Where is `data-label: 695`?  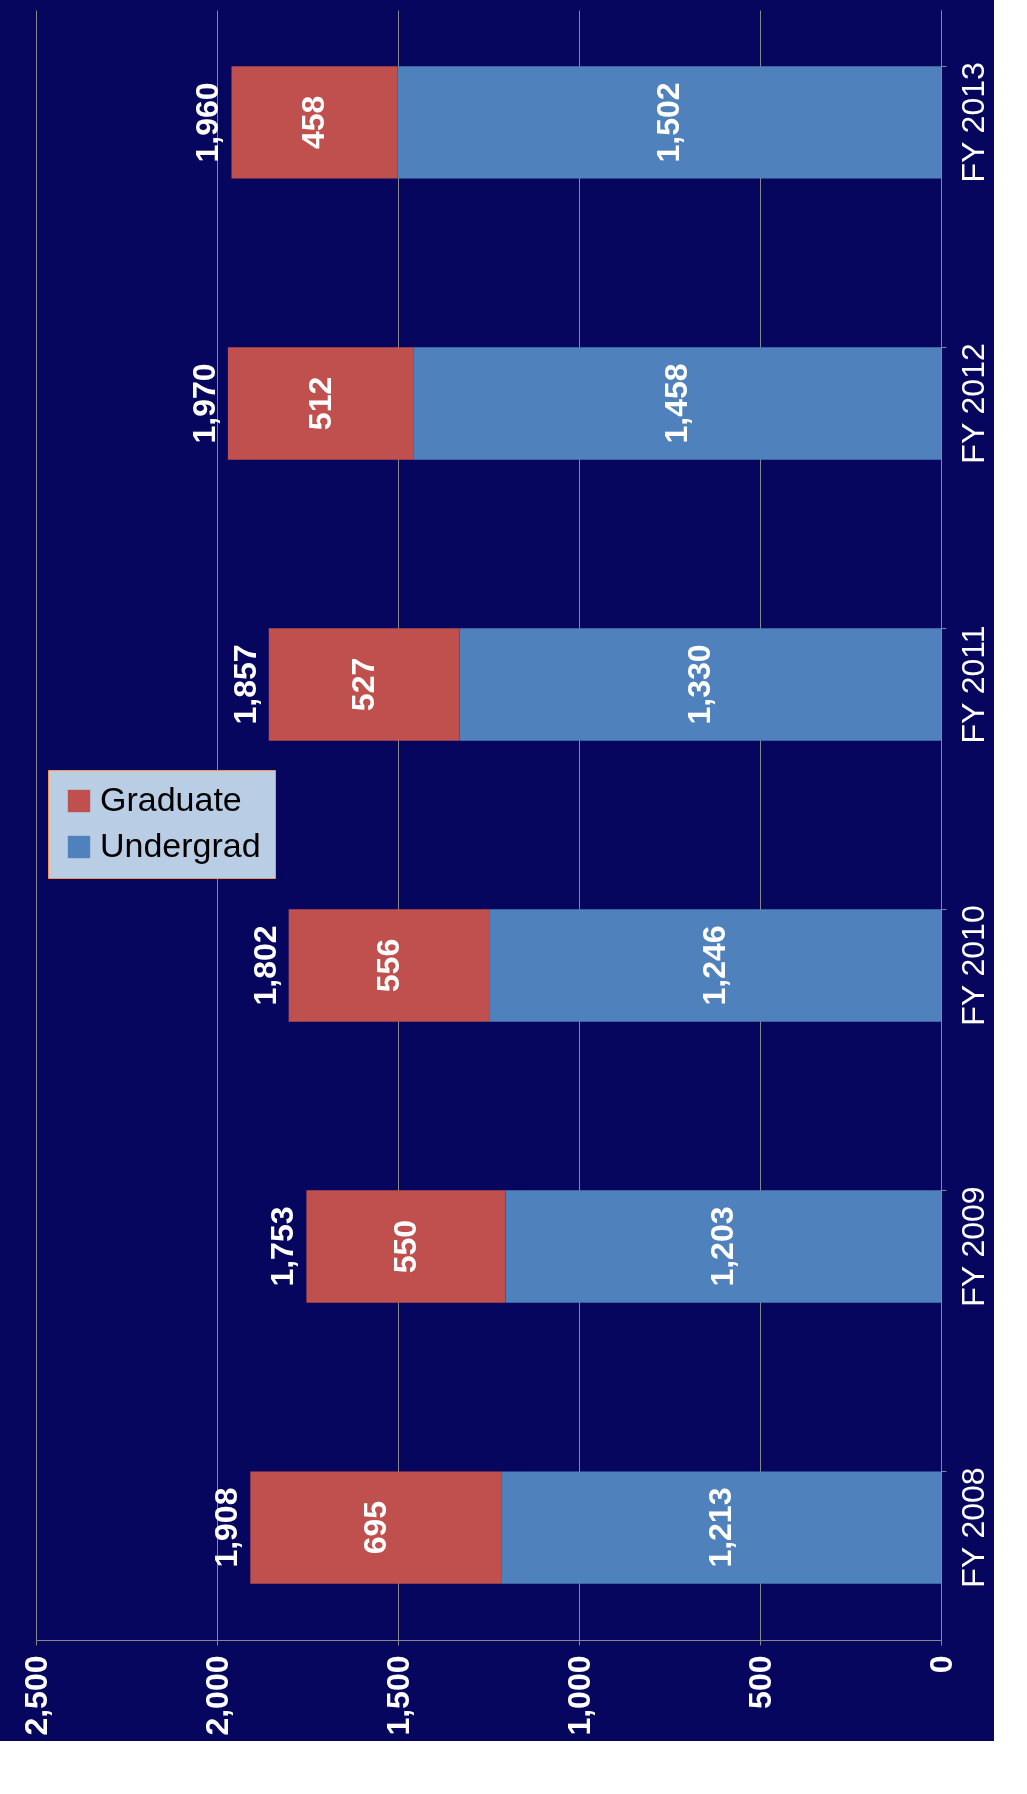
data-label: 695 is located at coordinates (375, 1527).